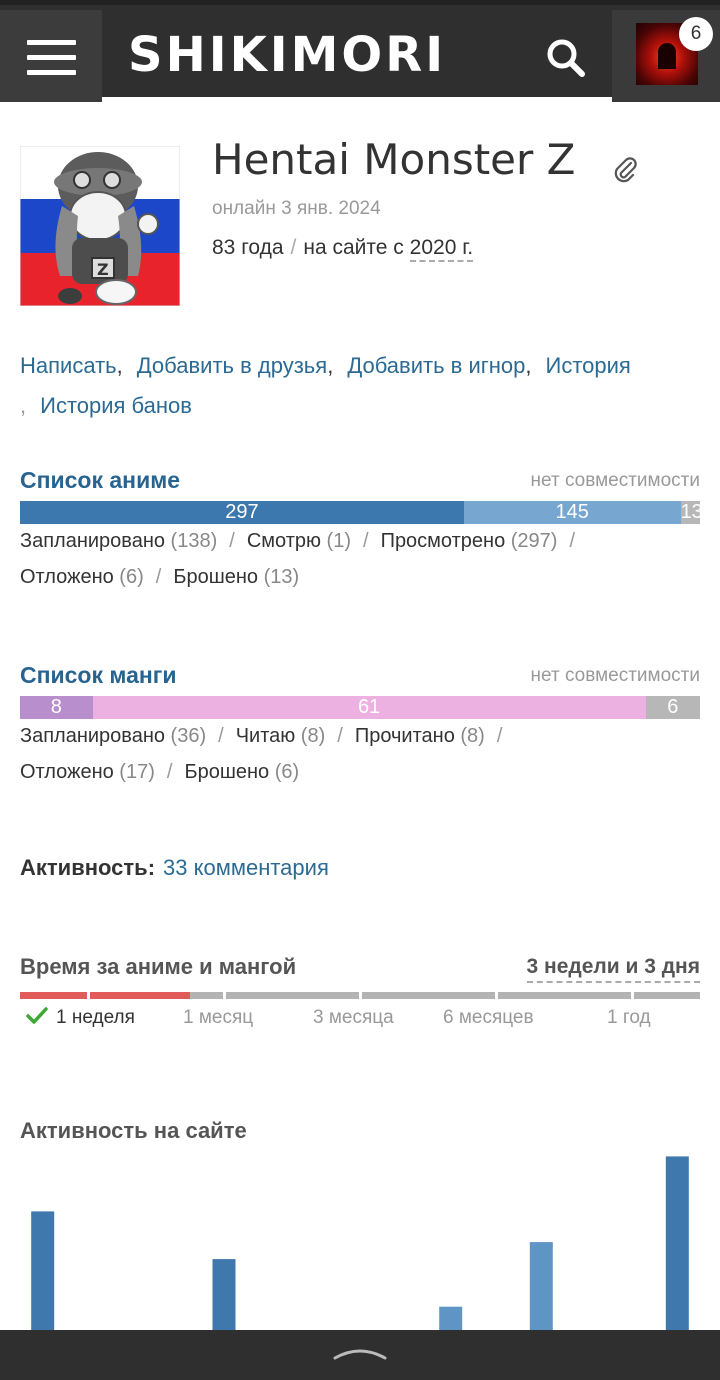 The image size is (720, 1380). What do you see at coordinates (116, 405) in the screenshot?
I see `ban-history-link: История банов` at bounding box center [116, 405].